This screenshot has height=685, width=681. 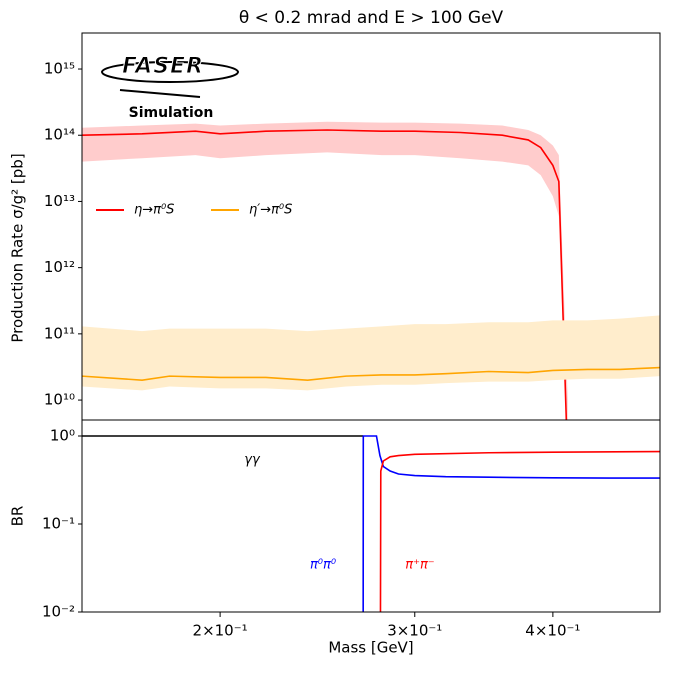 I want to click on logo-subtitle: Simulation, so click(x=171, y=113).